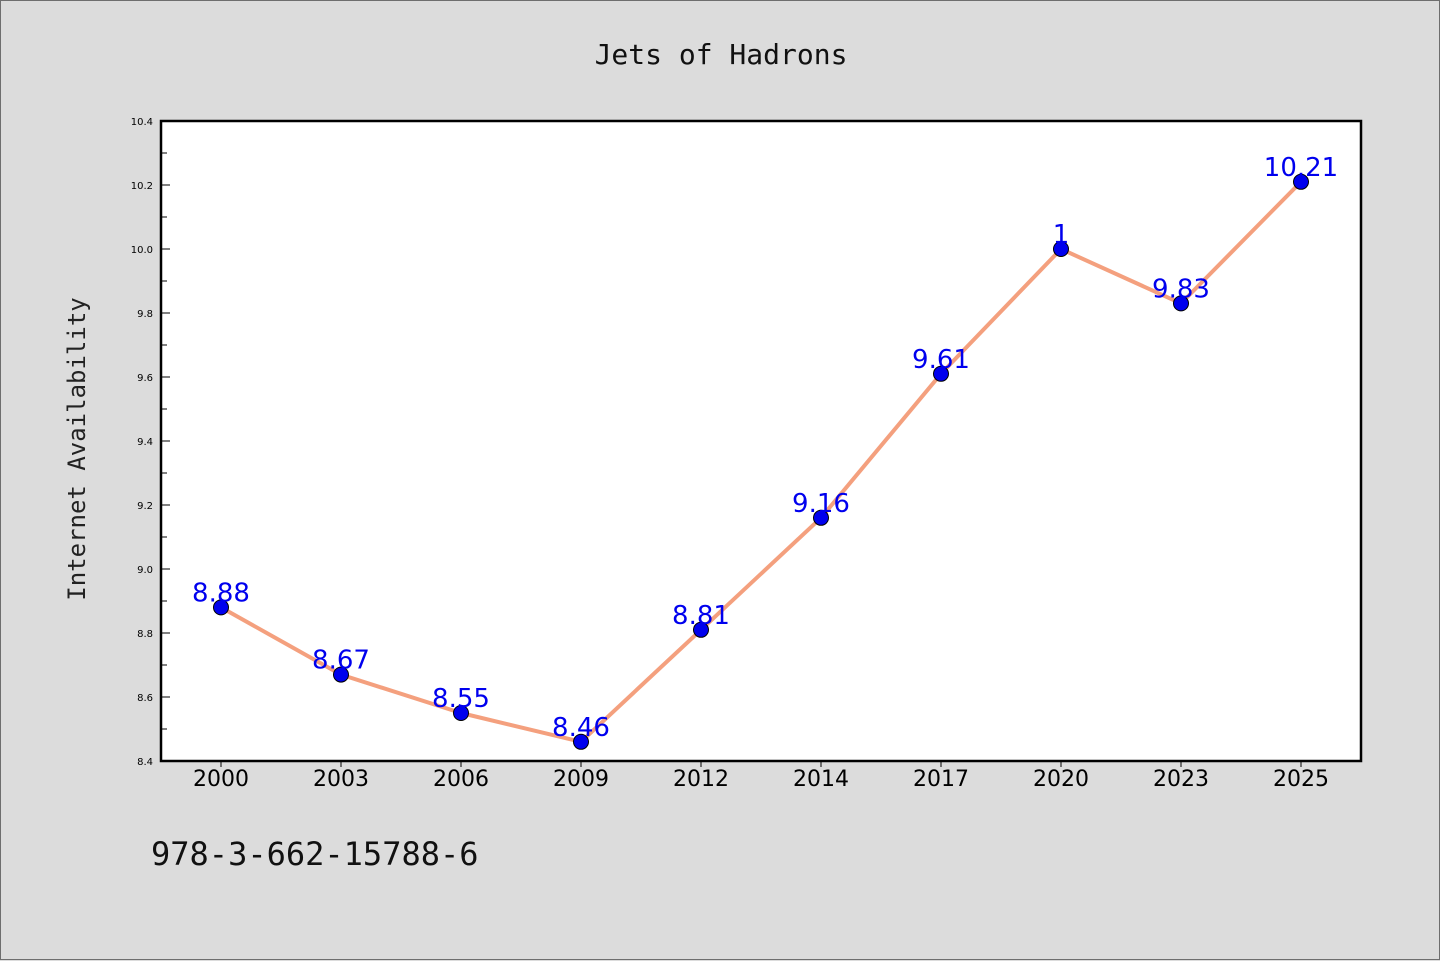  I want to click on y-tick-label: 10.4, so click(142, 122).